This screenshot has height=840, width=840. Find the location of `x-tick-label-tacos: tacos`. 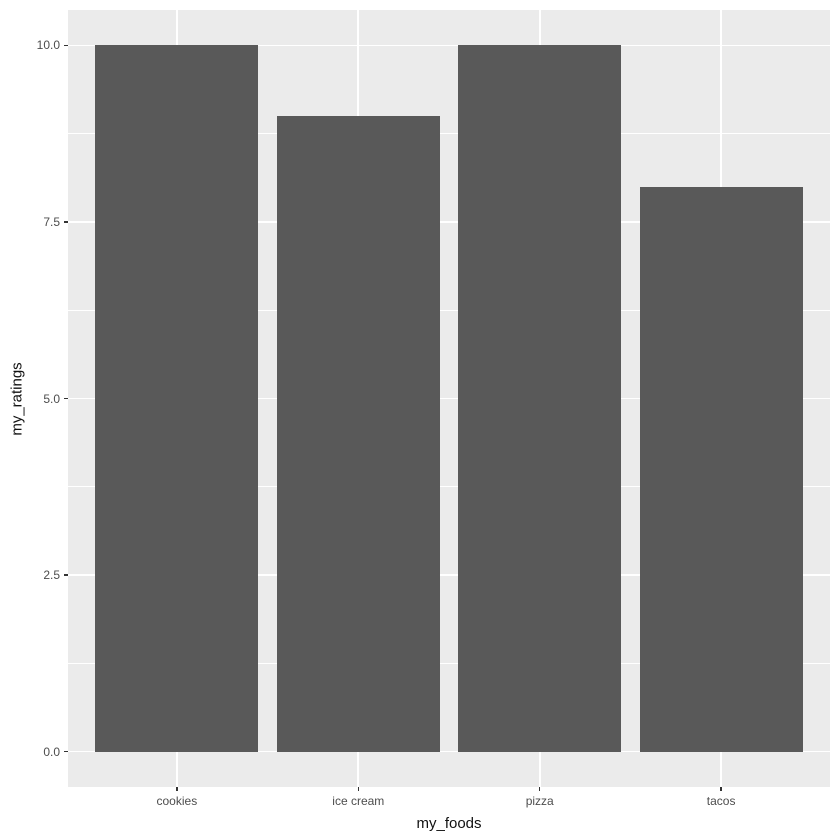

x-tick-label-tacos: tacos is located at coordinates (721, 801).